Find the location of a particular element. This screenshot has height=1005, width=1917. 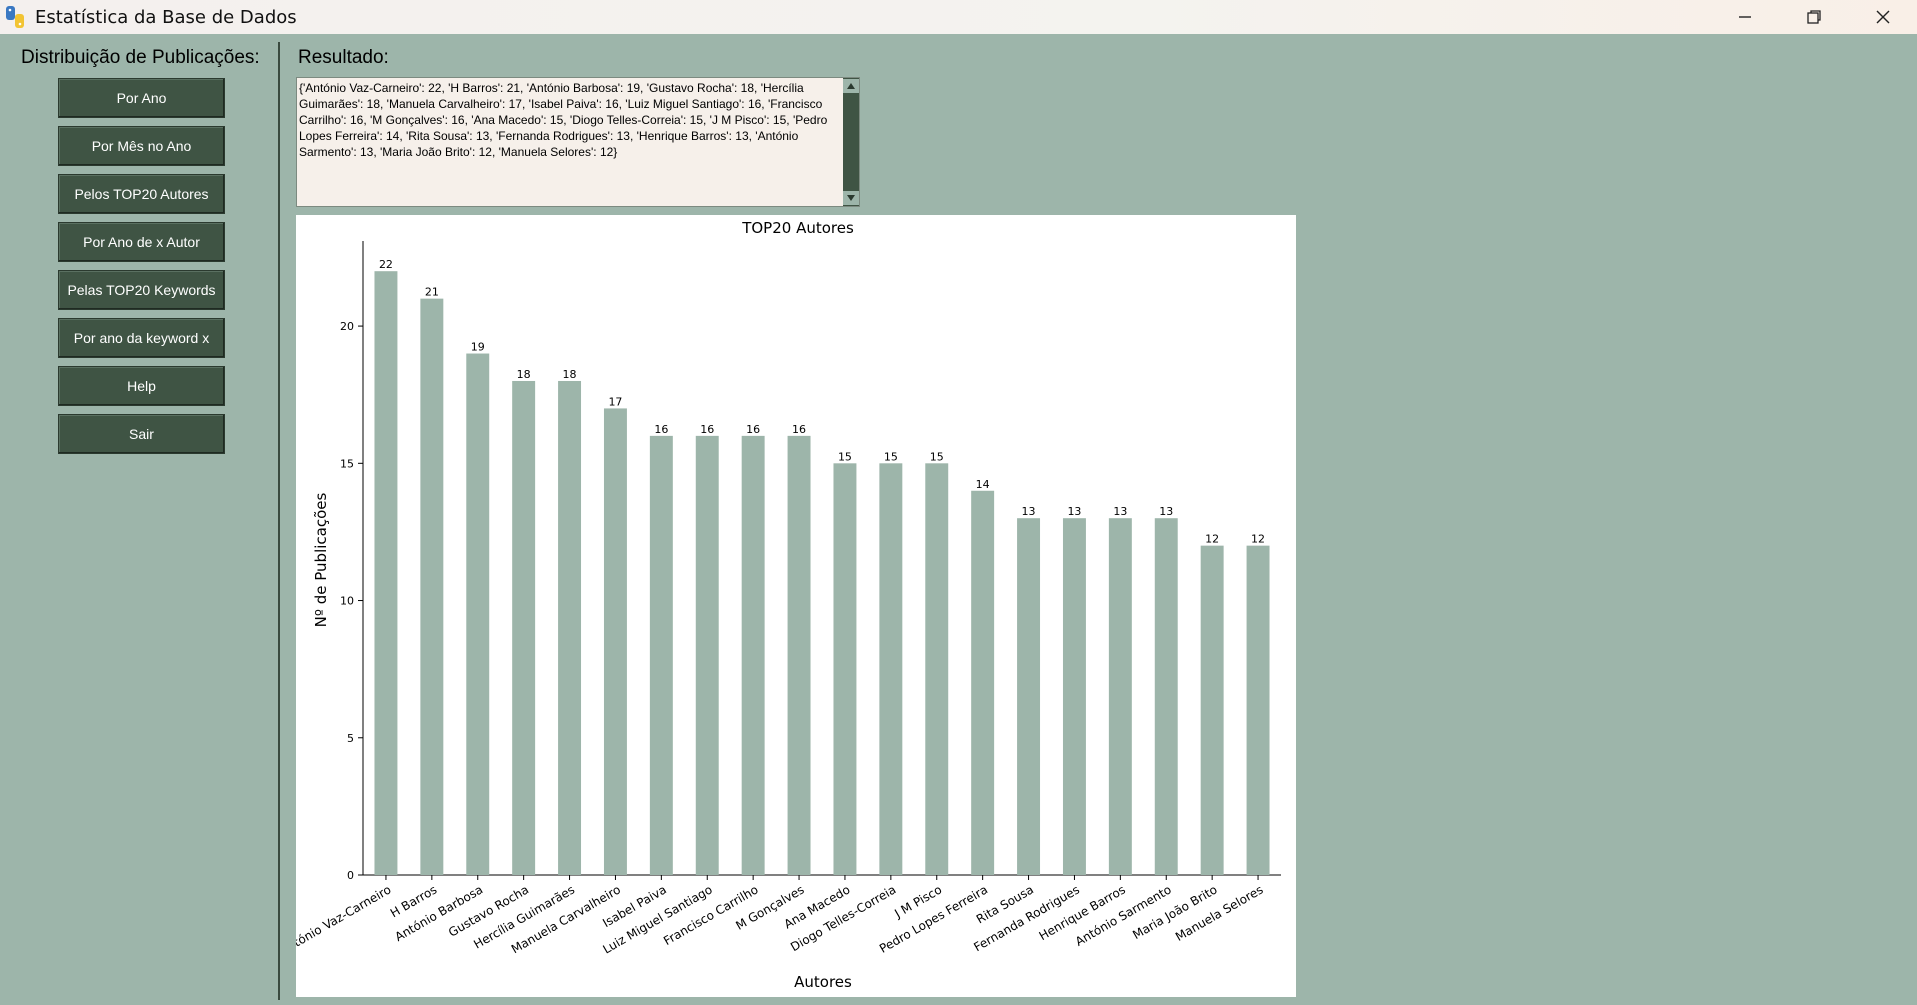

close-icon is located at coordinates (1882, 17).